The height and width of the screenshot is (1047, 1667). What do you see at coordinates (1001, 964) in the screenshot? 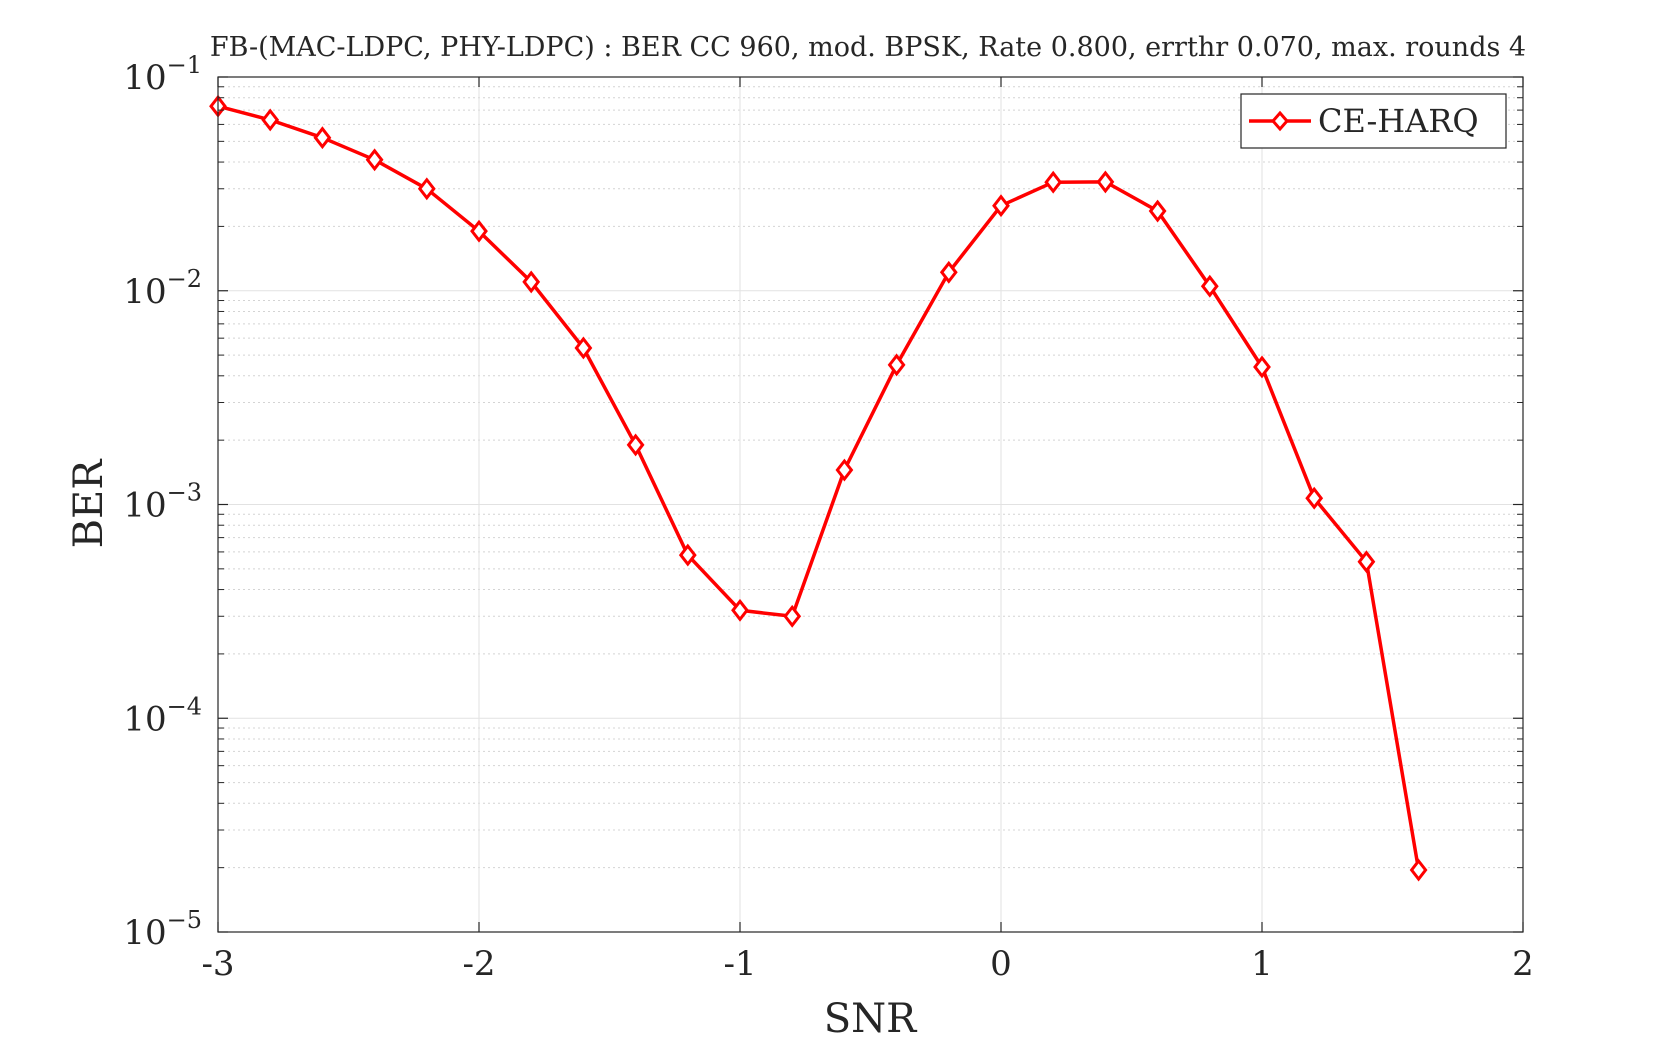
I see `x-tick-label: 0` at bounding box center [1001, 964].